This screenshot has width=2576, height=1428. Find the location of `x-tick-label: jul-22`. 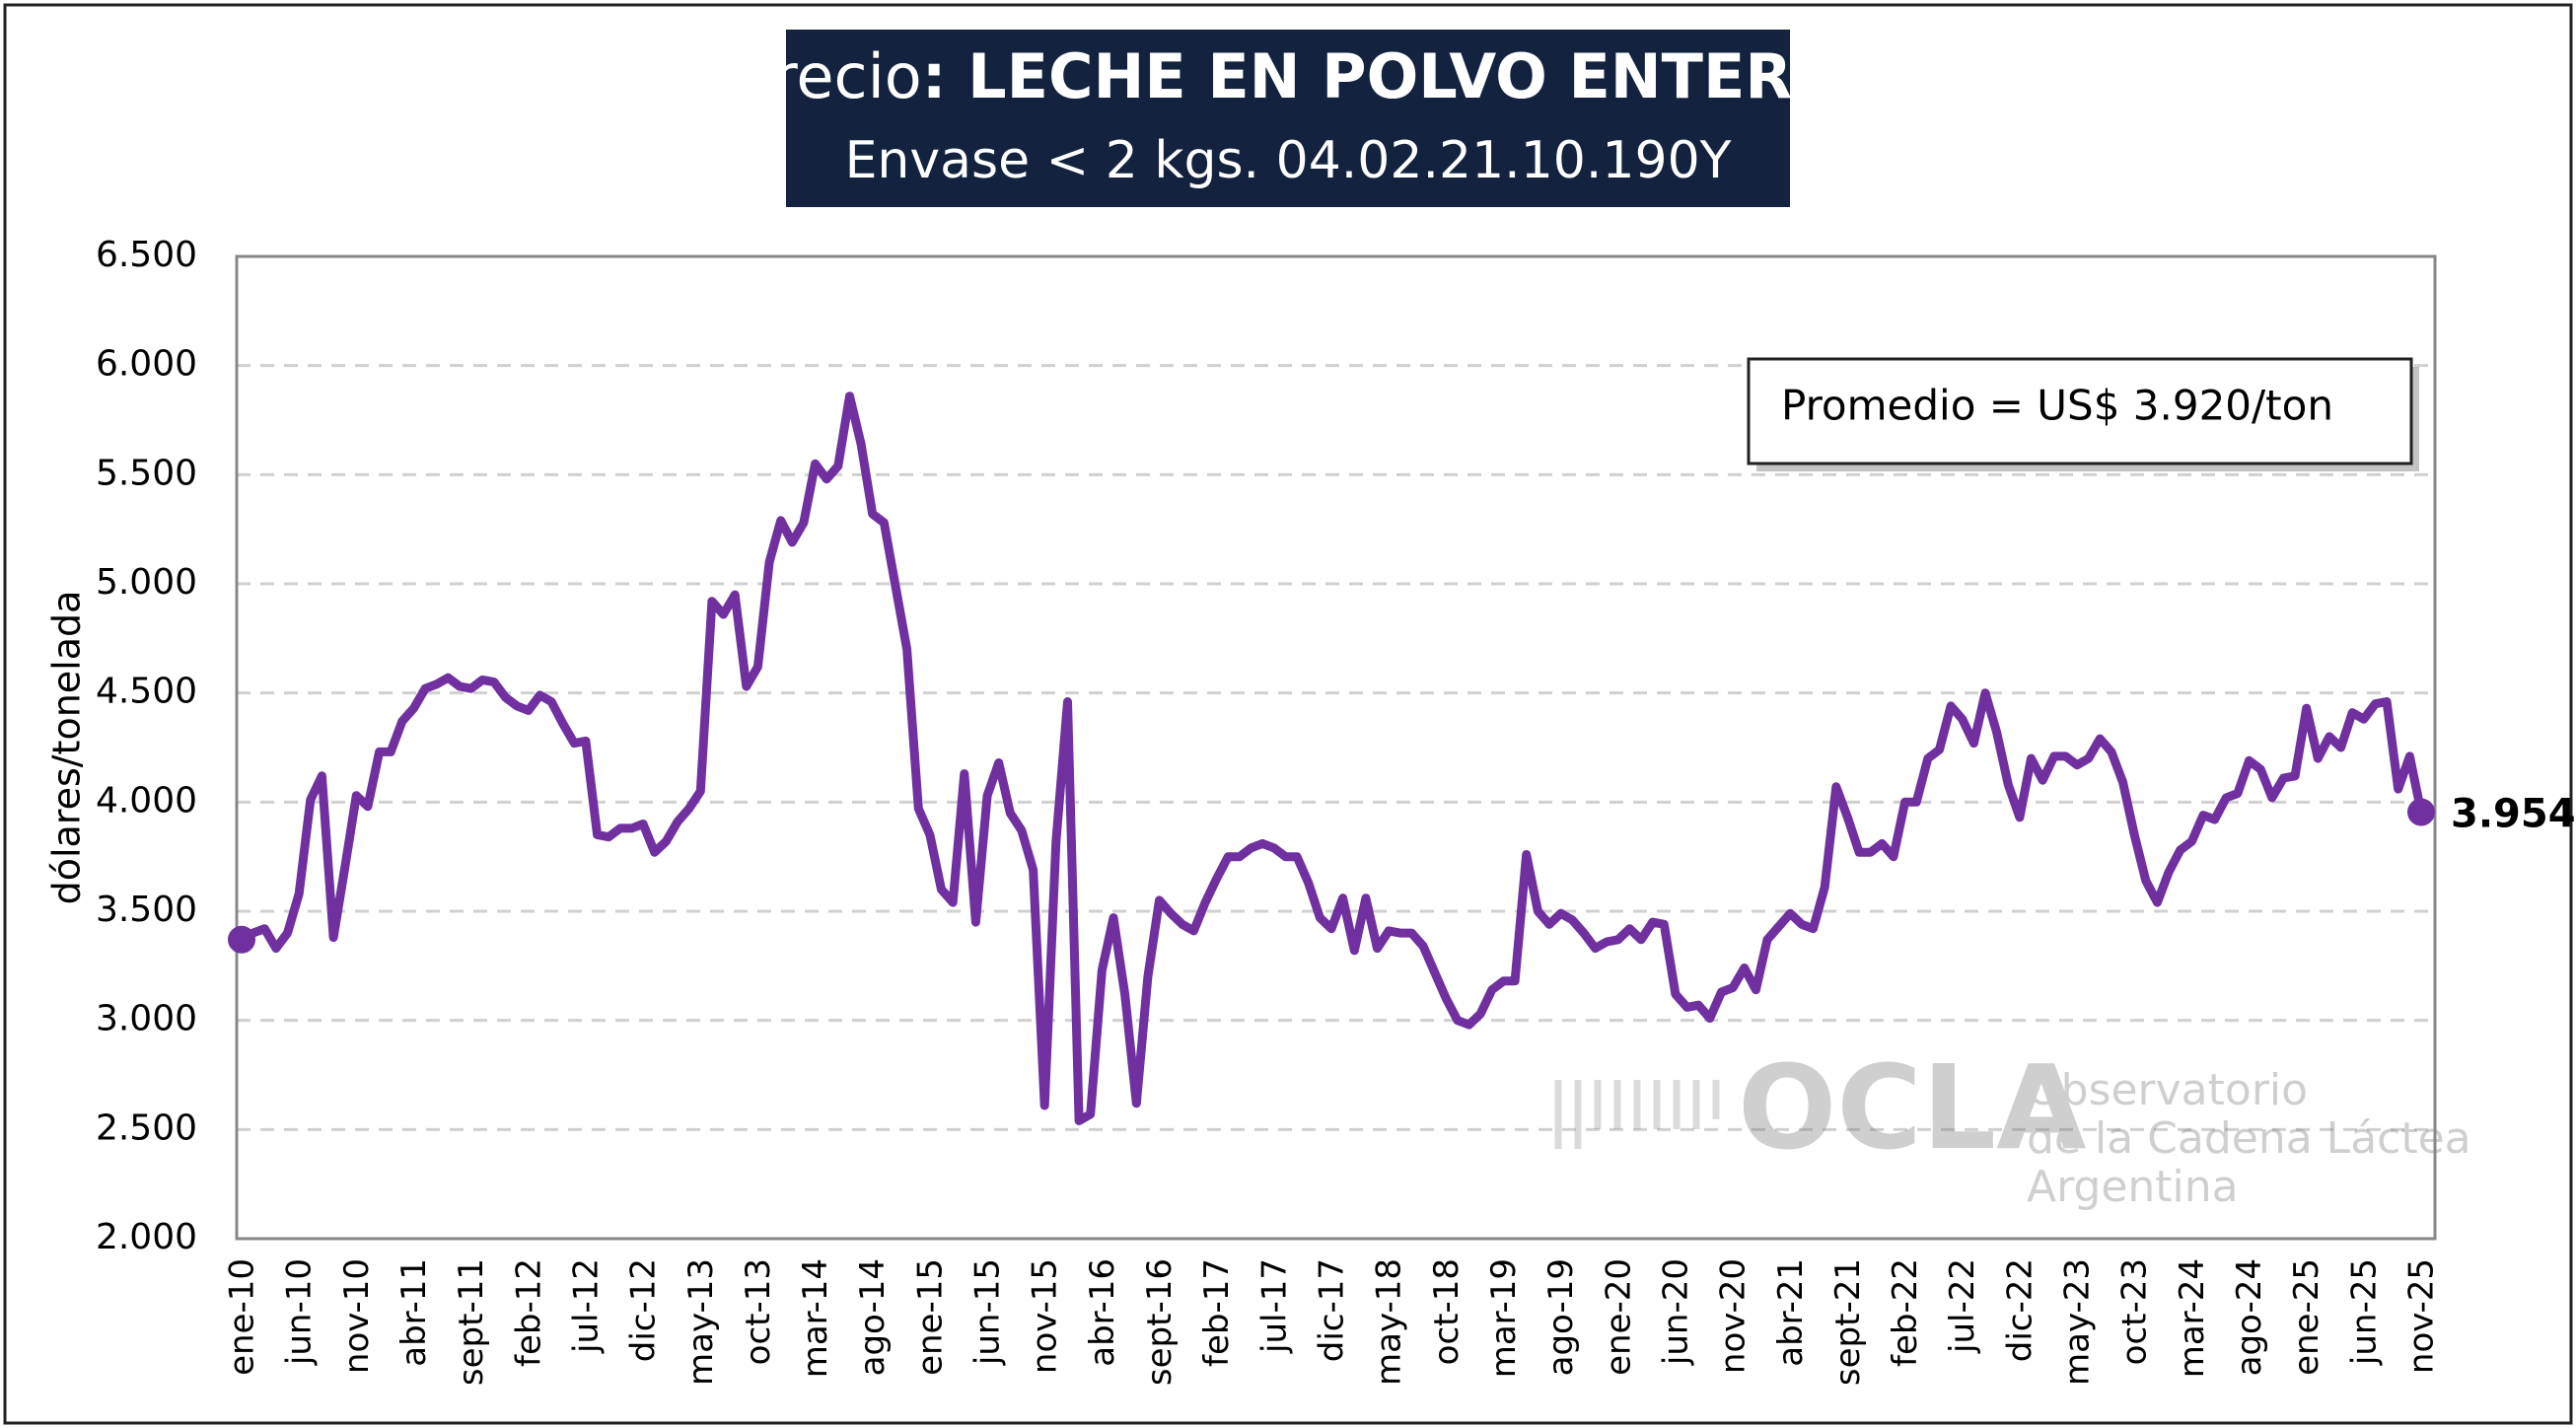

x-tick-label: jul-22 is located at coordinates (1962, 1306).